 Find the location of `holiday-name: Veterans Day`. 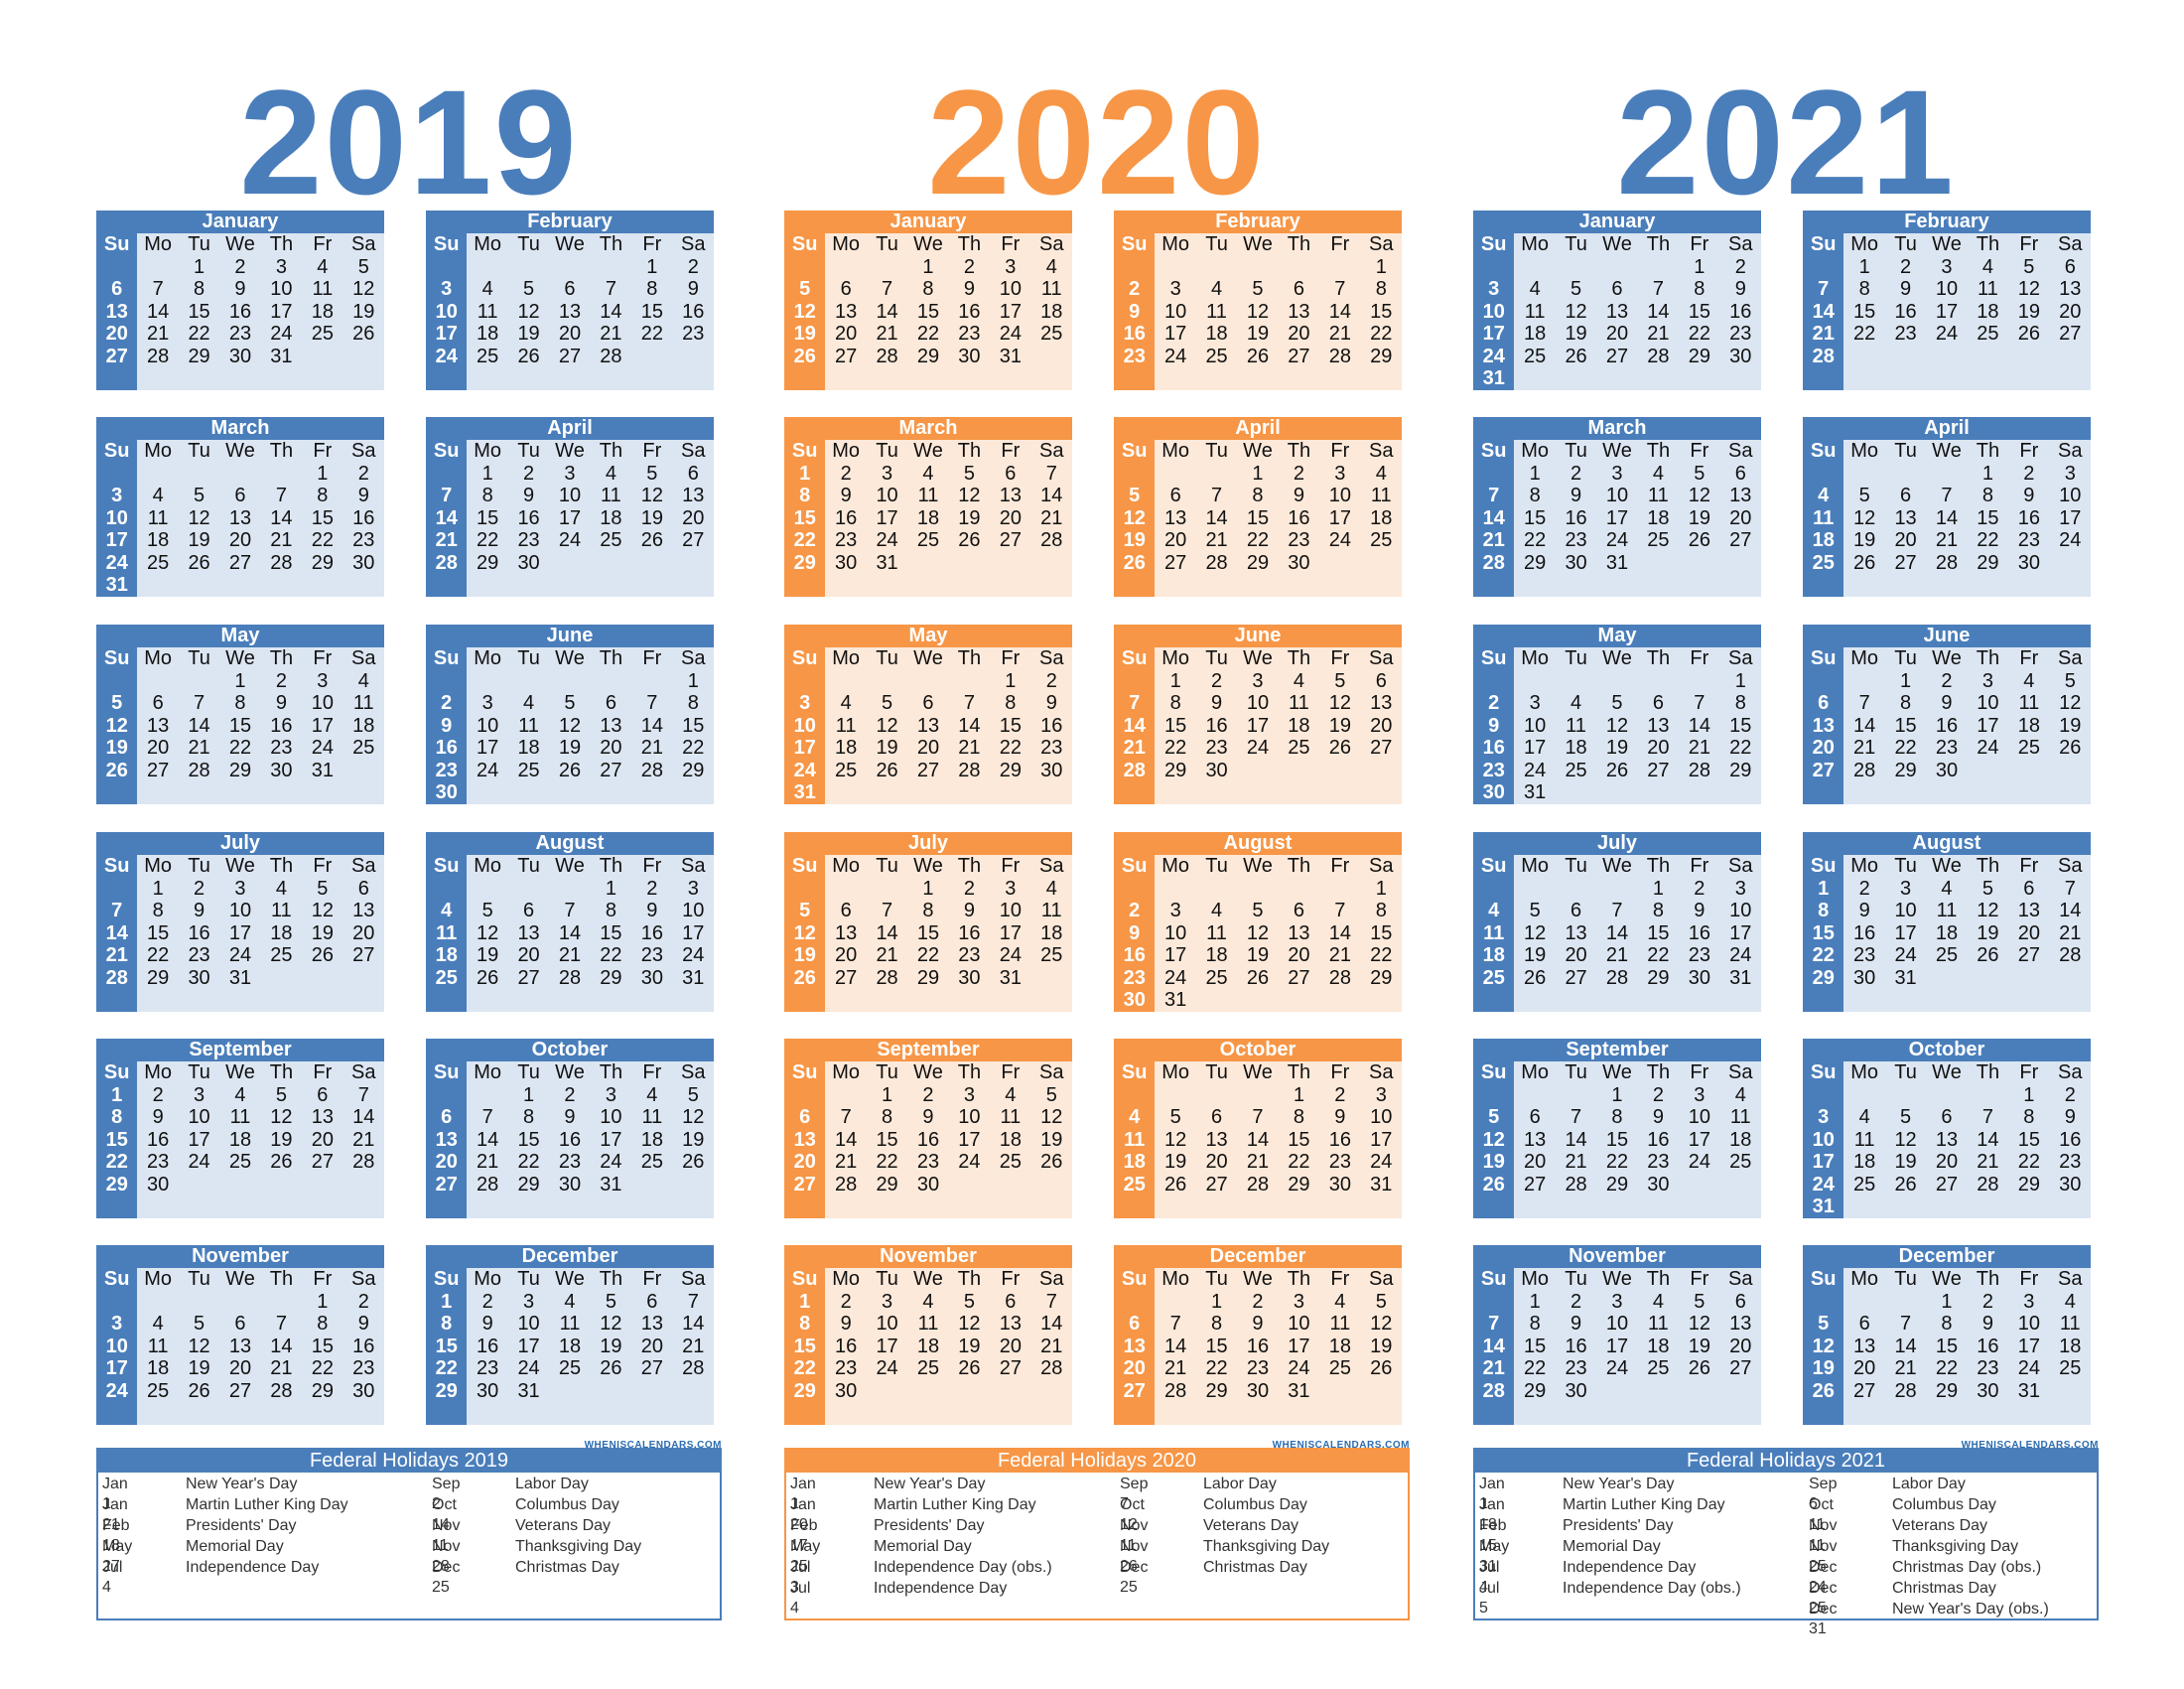

holiday-name: Veterans Day is located at coordinates (563, 1526).